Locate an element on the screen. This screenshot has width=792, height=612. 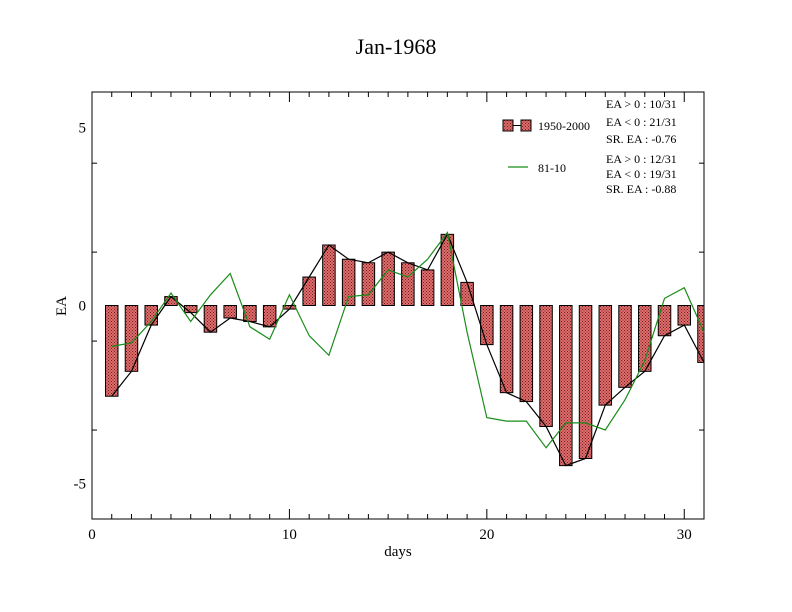
chart-title: Jan-1968 is located at coordinates (396, 46).